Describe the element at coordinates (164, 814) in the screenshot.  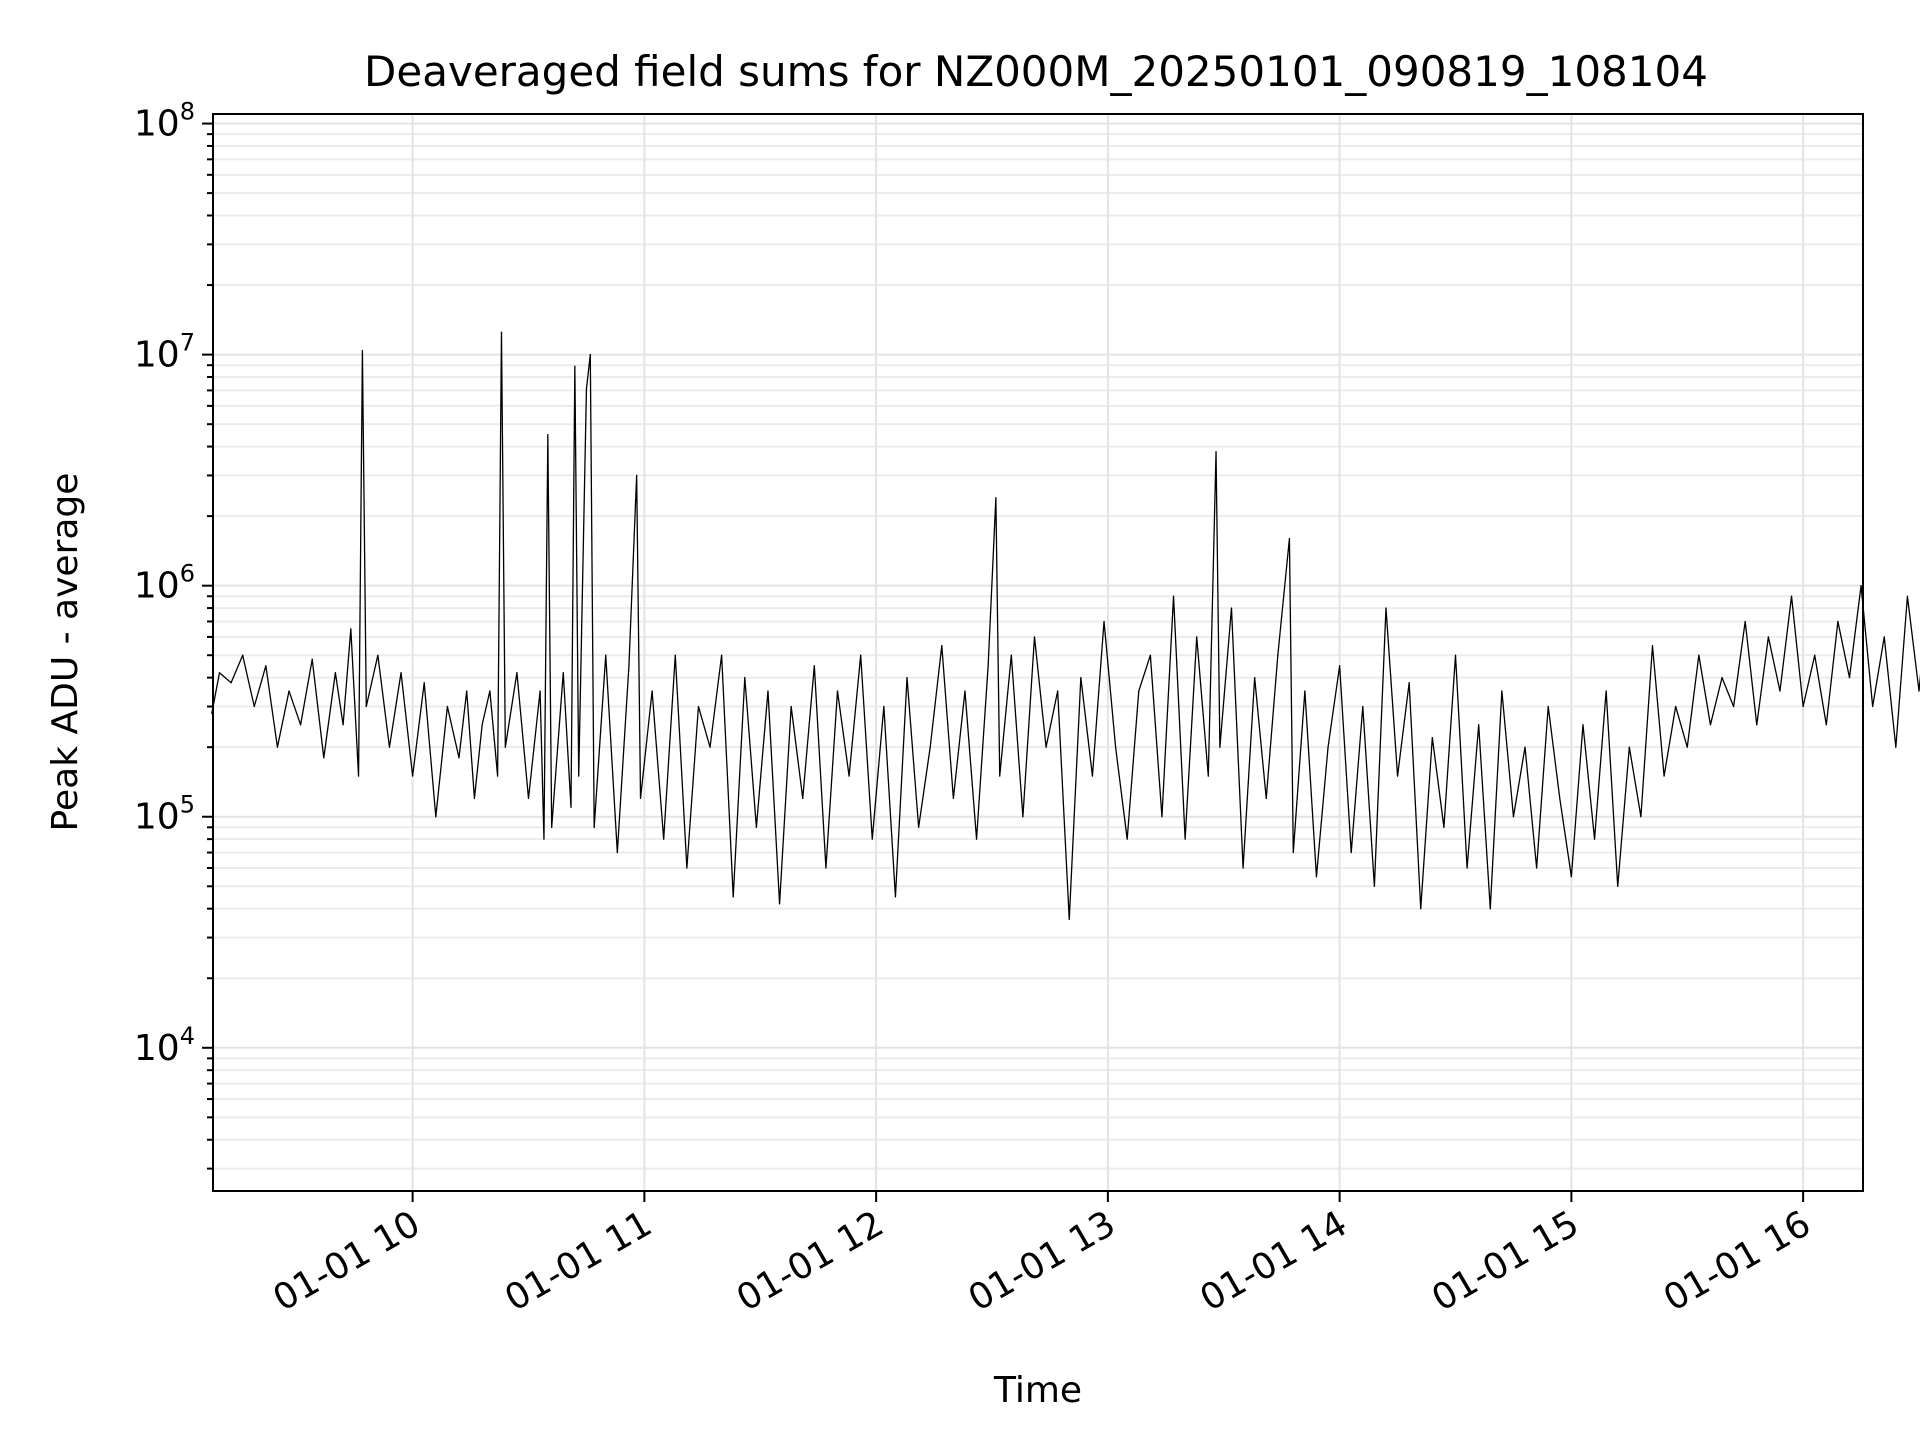
I see `y-tick-label: 10⁵` at that location.